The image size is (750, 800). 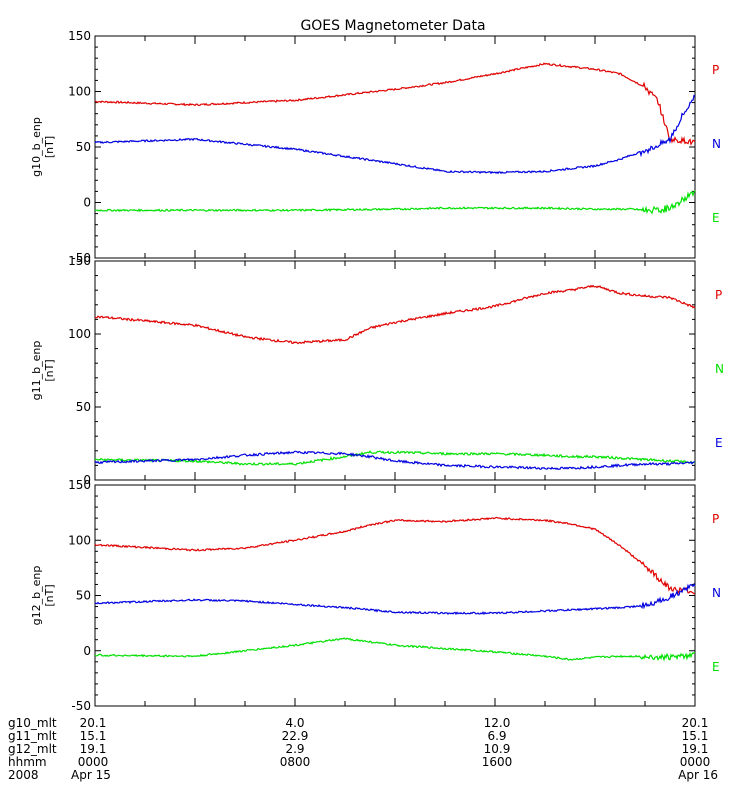 What do you see at coordinates (715, 519) in the screenshot?
I see `panel-3-legend-p: P` at bounding box center [715, 519].